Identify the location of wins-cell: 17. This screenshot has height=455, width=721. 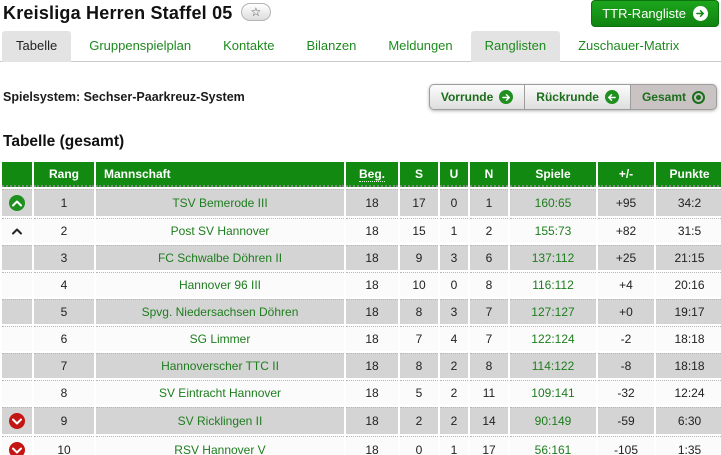
(419, 202).